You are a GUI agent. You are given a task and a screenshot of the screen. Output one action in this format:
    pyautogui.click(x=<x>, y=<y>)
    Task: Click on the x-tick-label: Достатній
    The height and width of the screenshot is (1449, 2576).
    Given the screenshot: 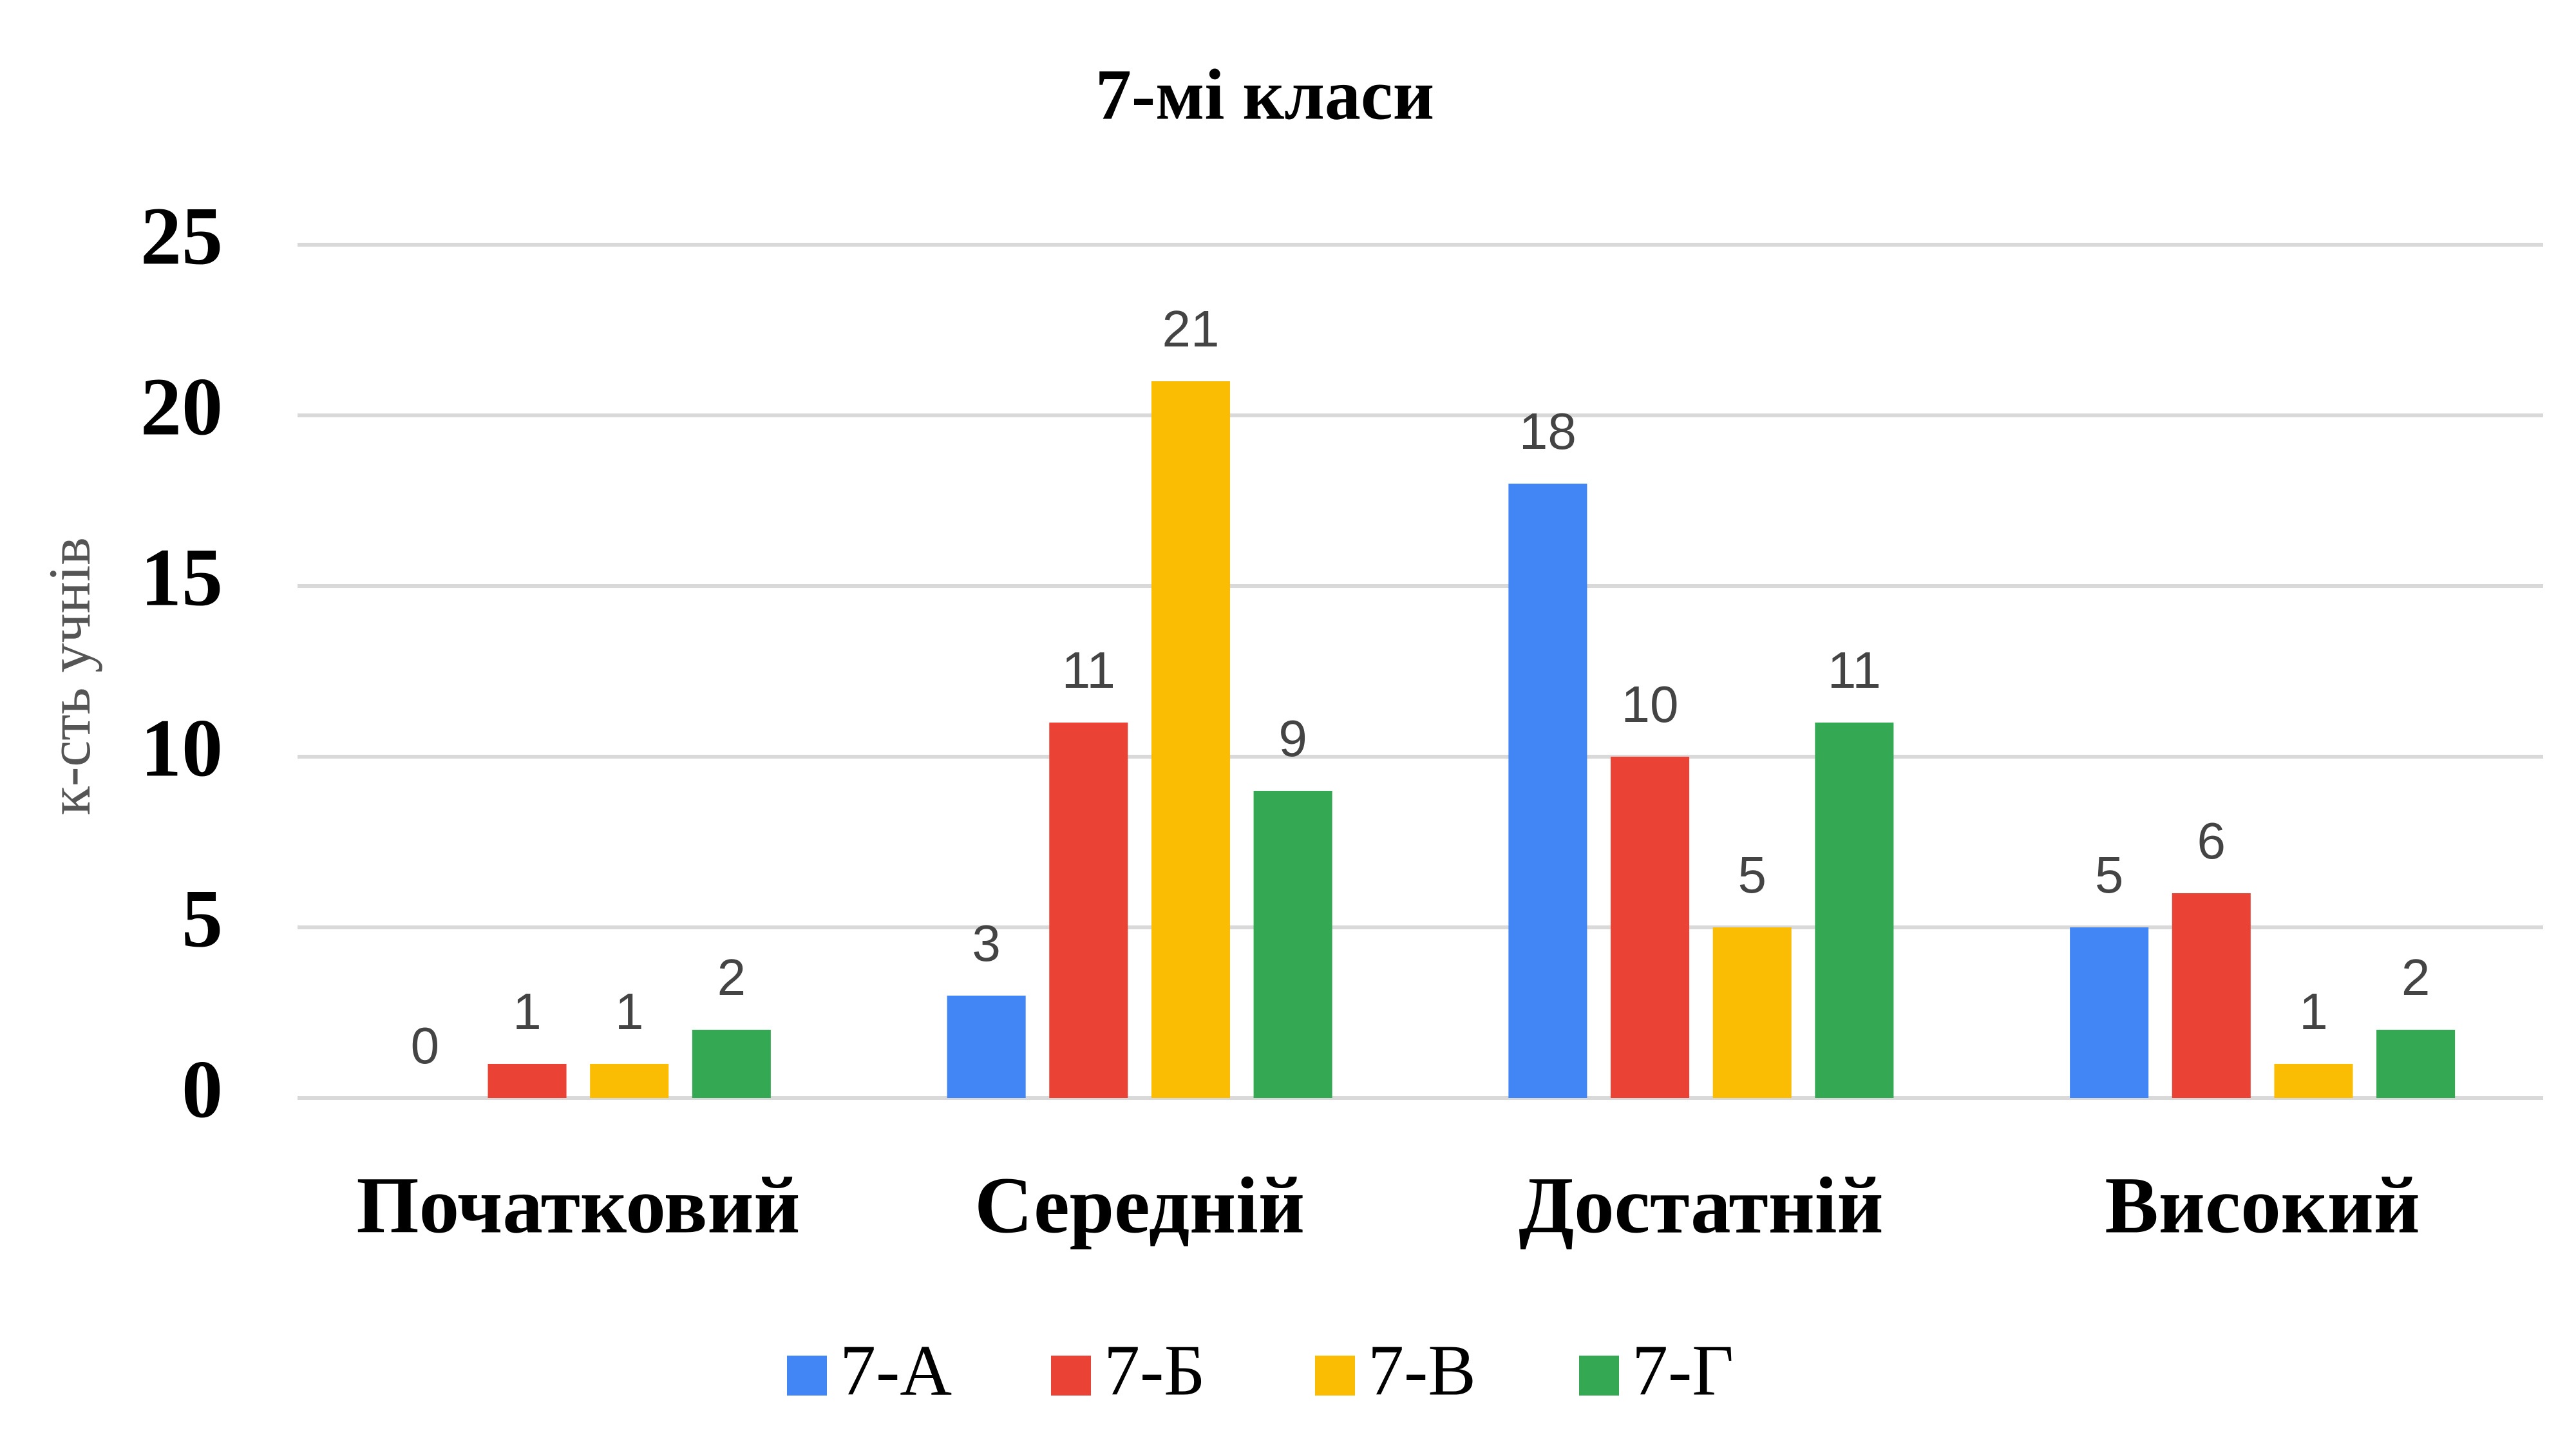 What is the action you would take?
    pyautogui.click(x=1701, y=1206)
    